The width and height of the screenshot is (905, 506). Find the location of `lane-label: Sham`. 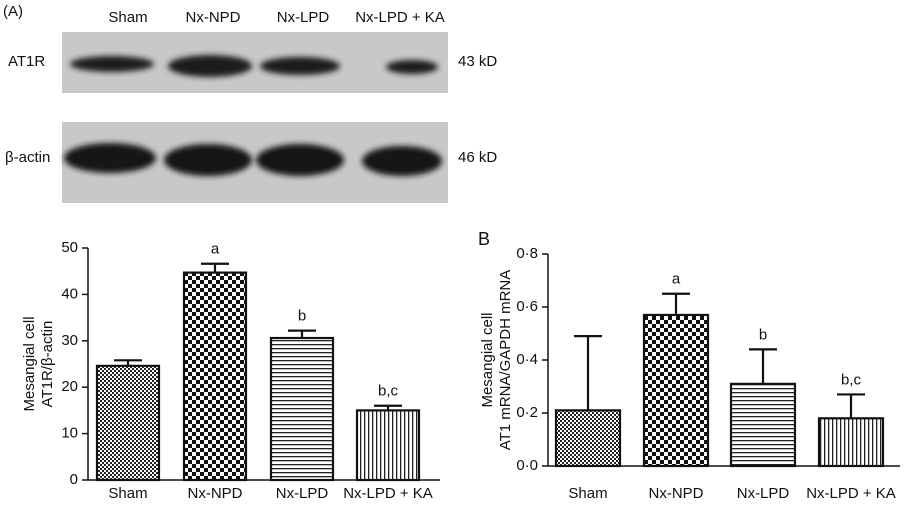

lane-label: Sham is located at coordinates (127, 17).